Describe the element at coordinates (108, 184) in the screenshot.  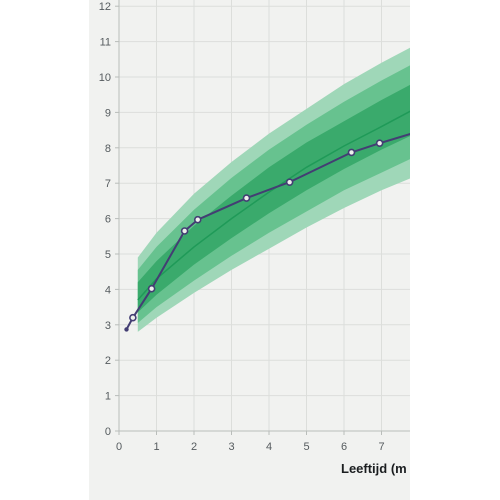
I see `y-tick-label-7: 7` at that location.